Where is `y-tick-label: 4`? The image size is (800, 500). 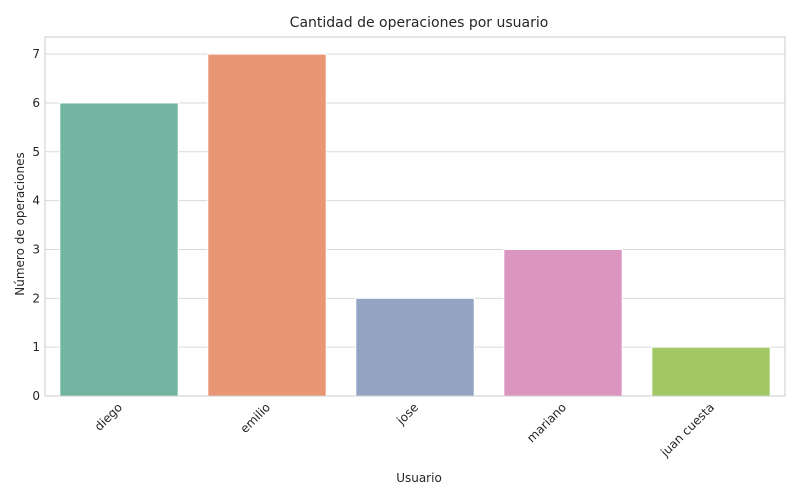
y-tick-label: 4 is located at coordinates (36, 201).